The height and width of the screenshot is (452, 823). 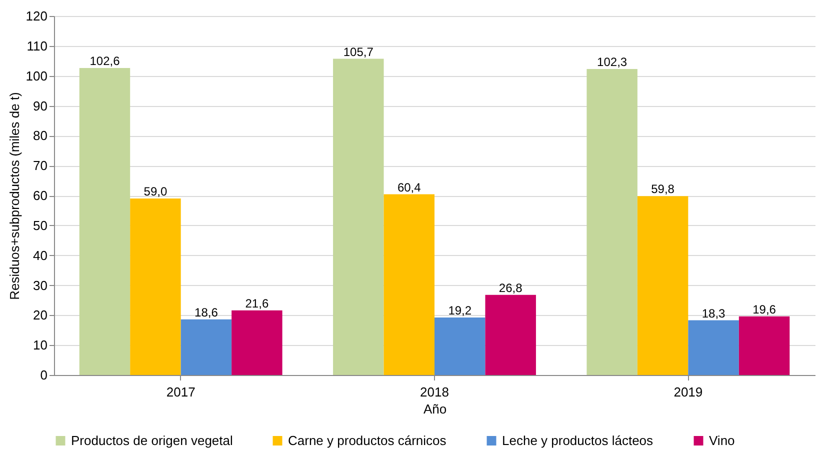 What do you see at coordinates (40, 345) in the screenshot?
I see `y-tick-label: 10` at bounding box center [40, 345].